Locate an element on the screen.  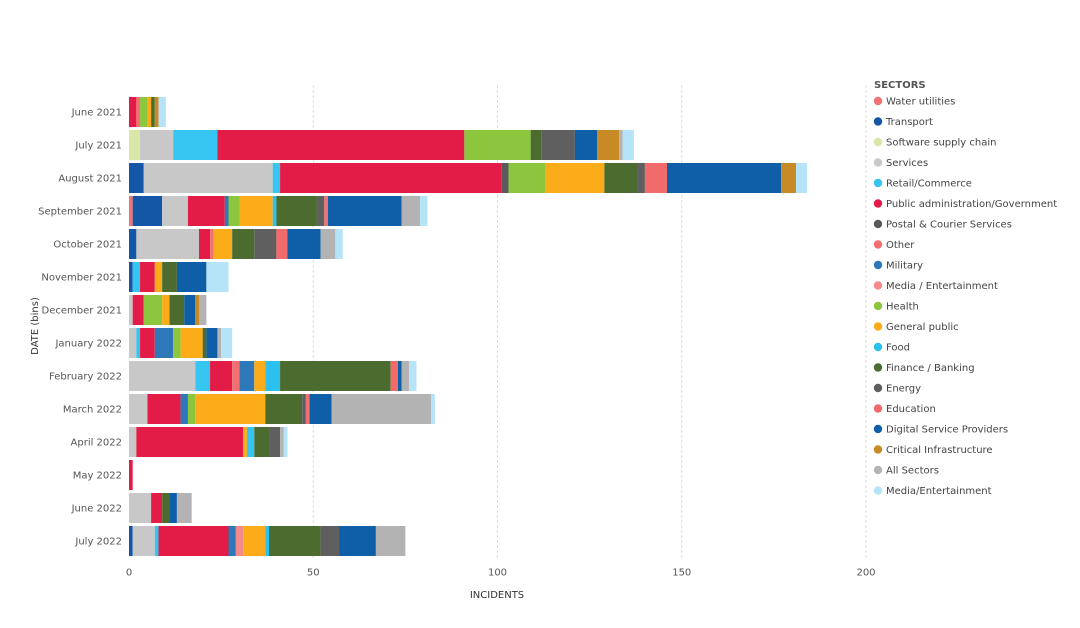
legend-marker-digital-service-providers is located at coordinates (878, 429).